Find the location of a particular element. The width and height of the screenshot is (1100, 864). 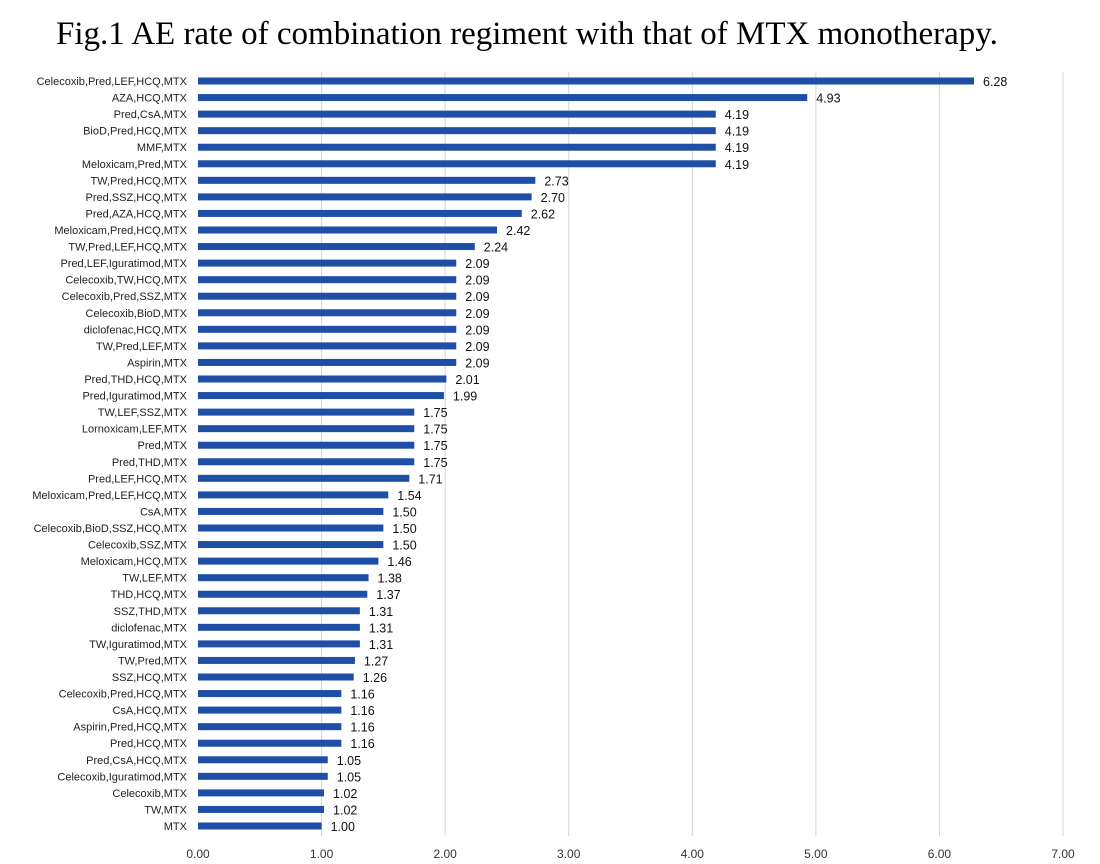

category-label: Aspirin,MTX is located at coordinates (157, 363).